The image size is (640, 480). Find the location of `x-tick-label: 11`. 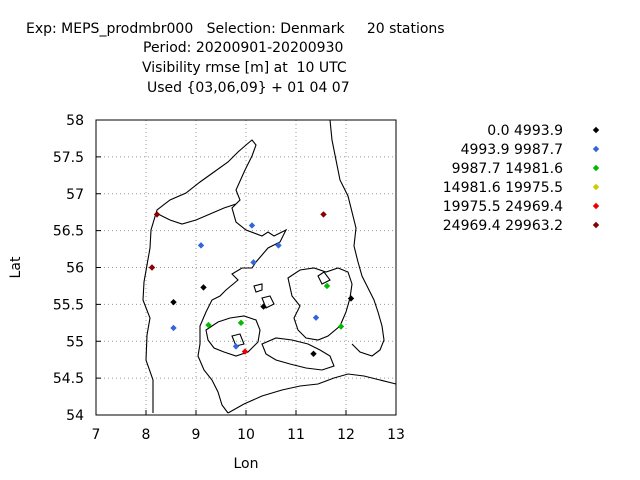

x-tick-label: 11 is located at coordinates (296, 435).